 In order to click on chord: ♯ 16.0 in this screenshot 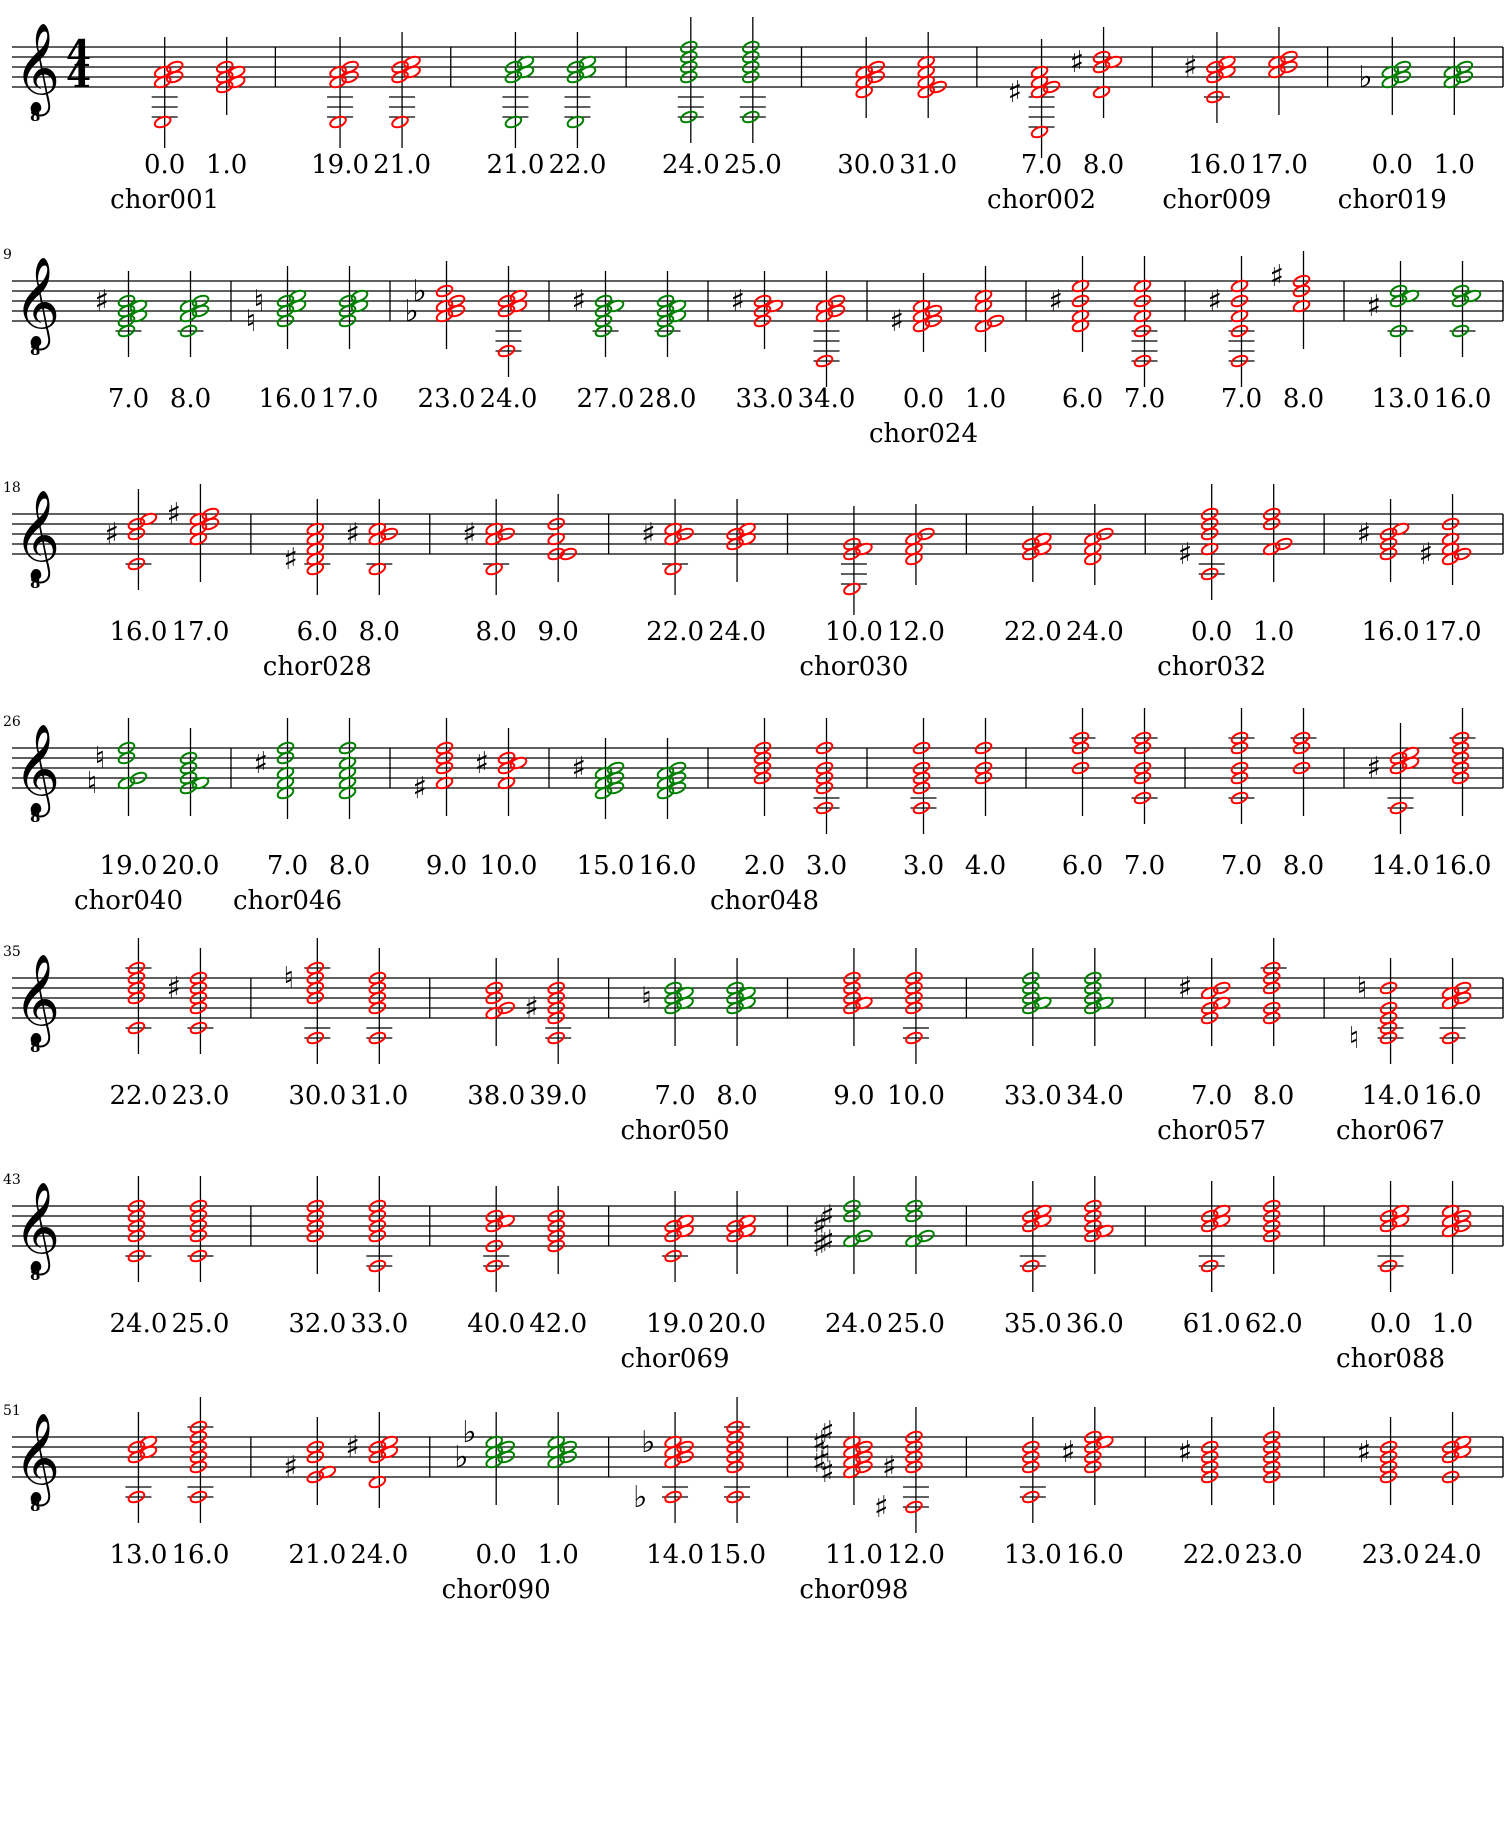, I will do `click(1388, 573)`.